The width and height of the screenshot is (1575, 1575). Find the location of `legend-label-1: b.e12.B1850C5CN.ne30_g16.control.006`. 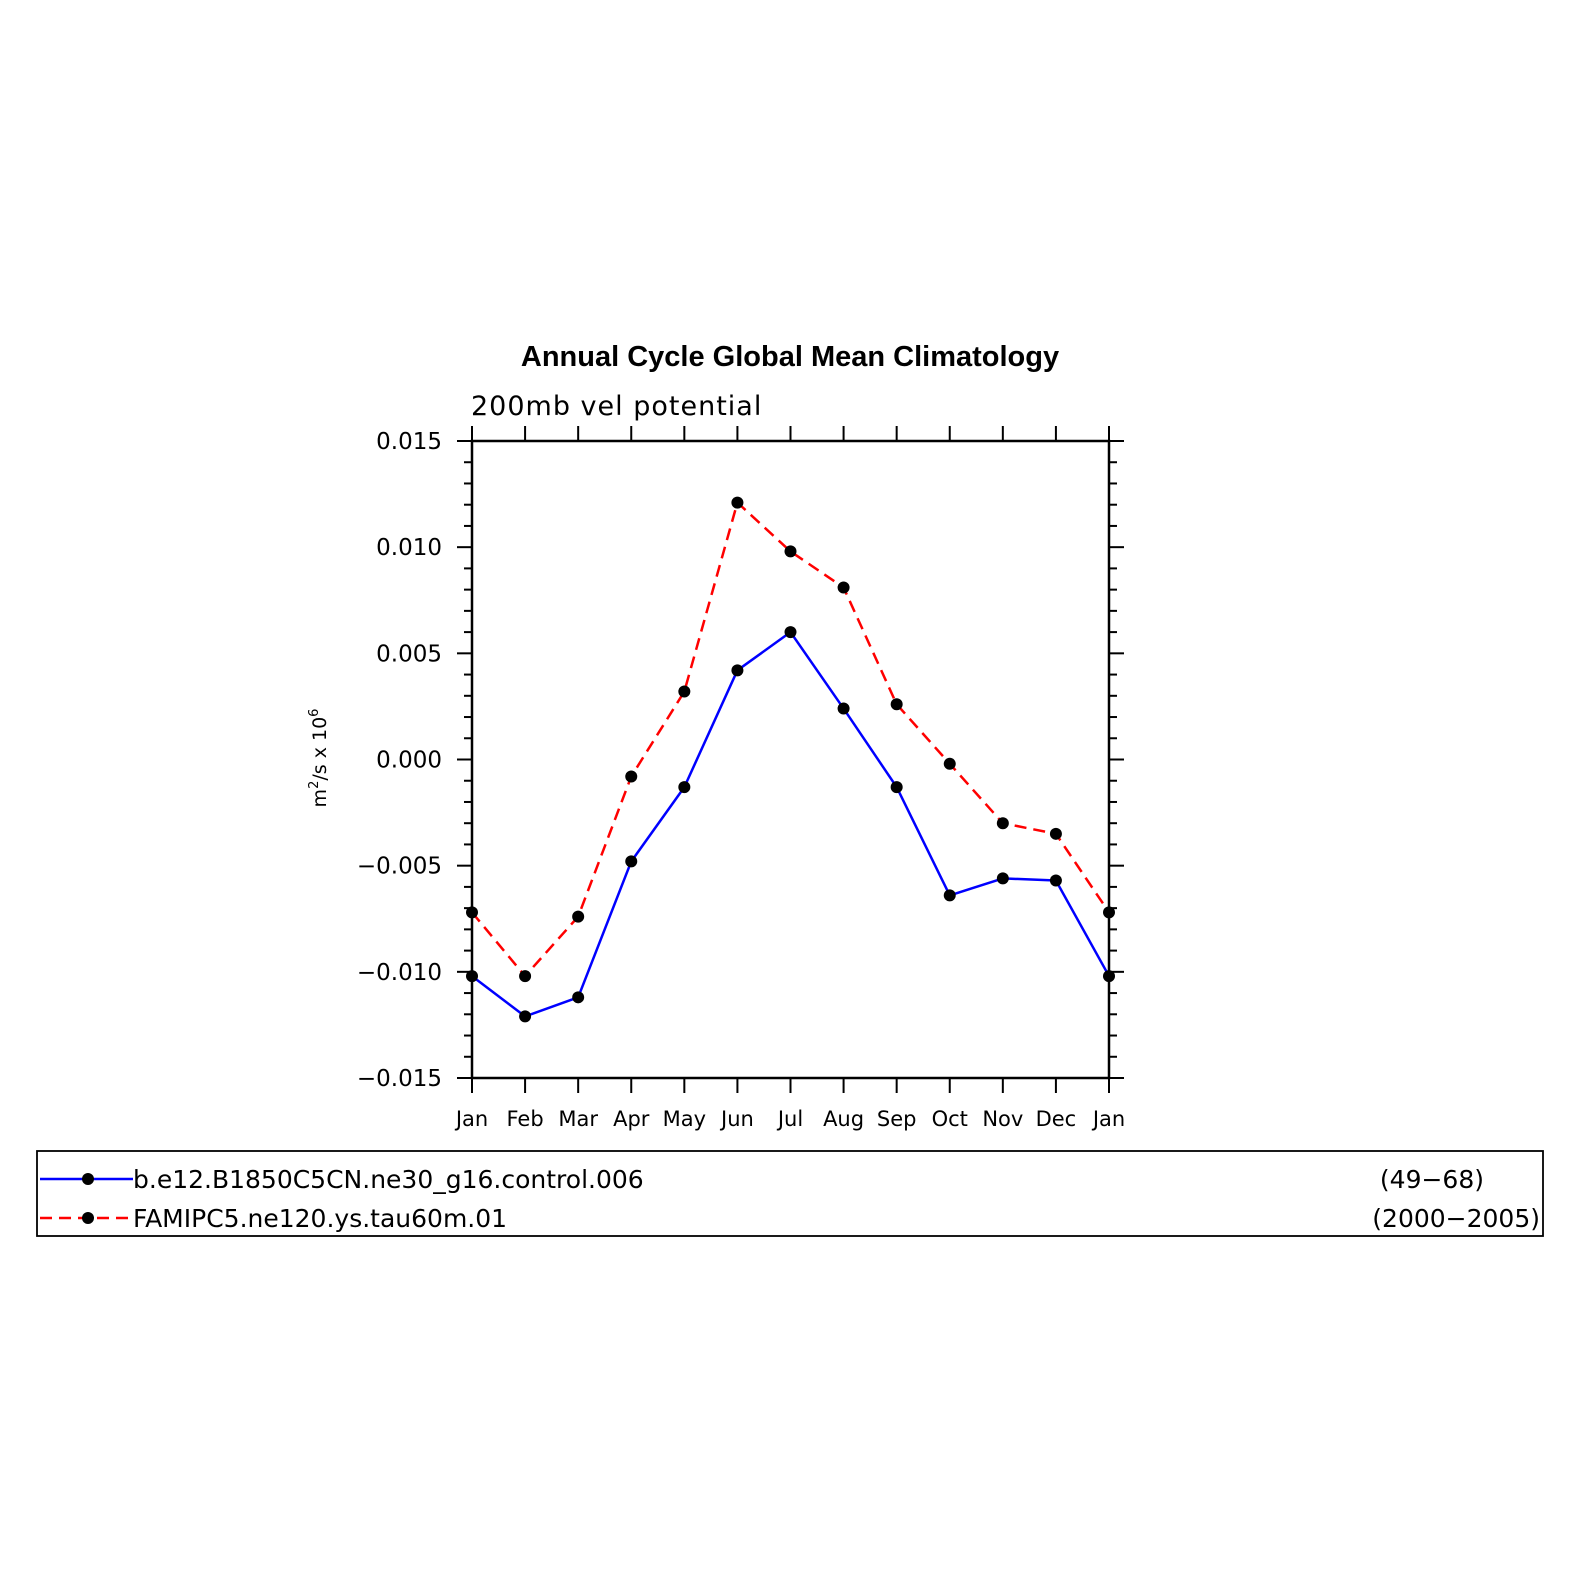

legend-label-1: b.e12.B1850C5CN.ne30_g16.control.006 is located at coordinates (388, 1179).